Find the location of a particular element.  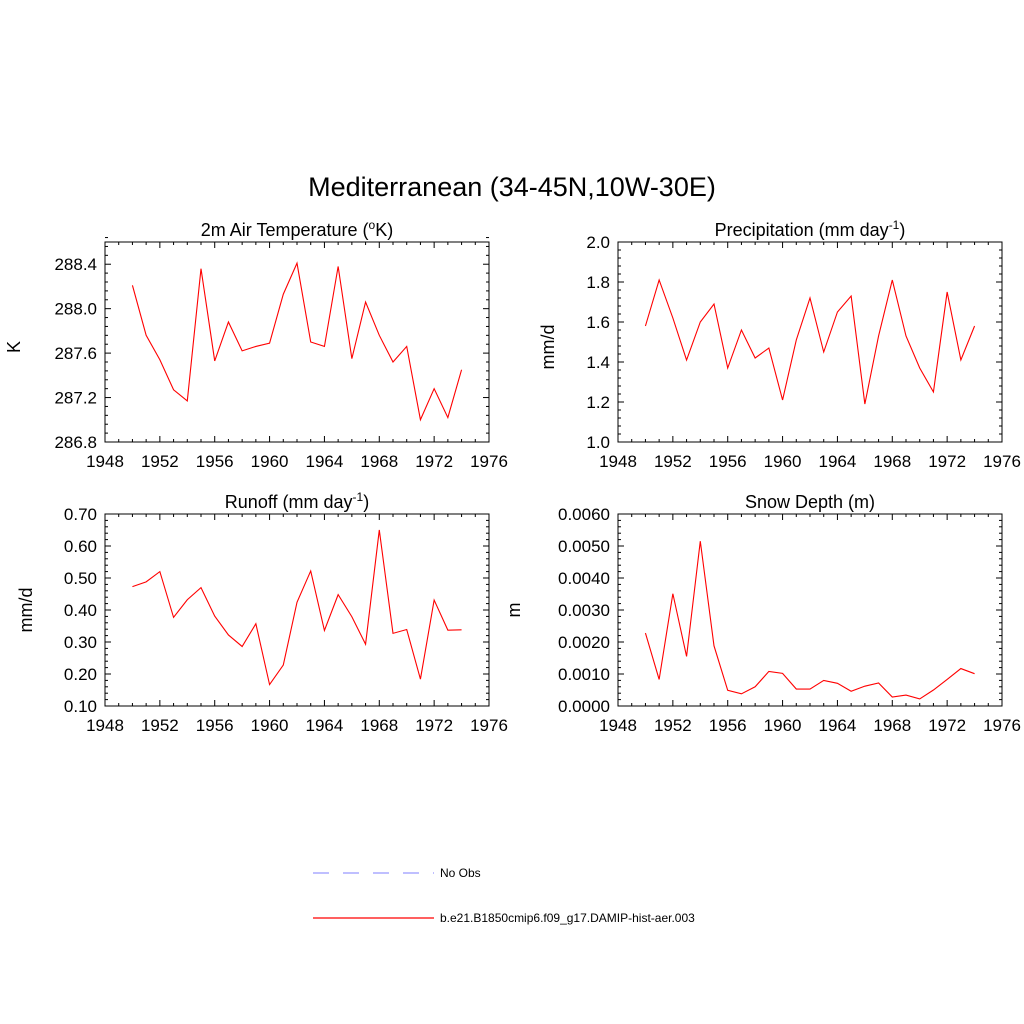

y-axis-label: K is located at coordinates (14, 347).